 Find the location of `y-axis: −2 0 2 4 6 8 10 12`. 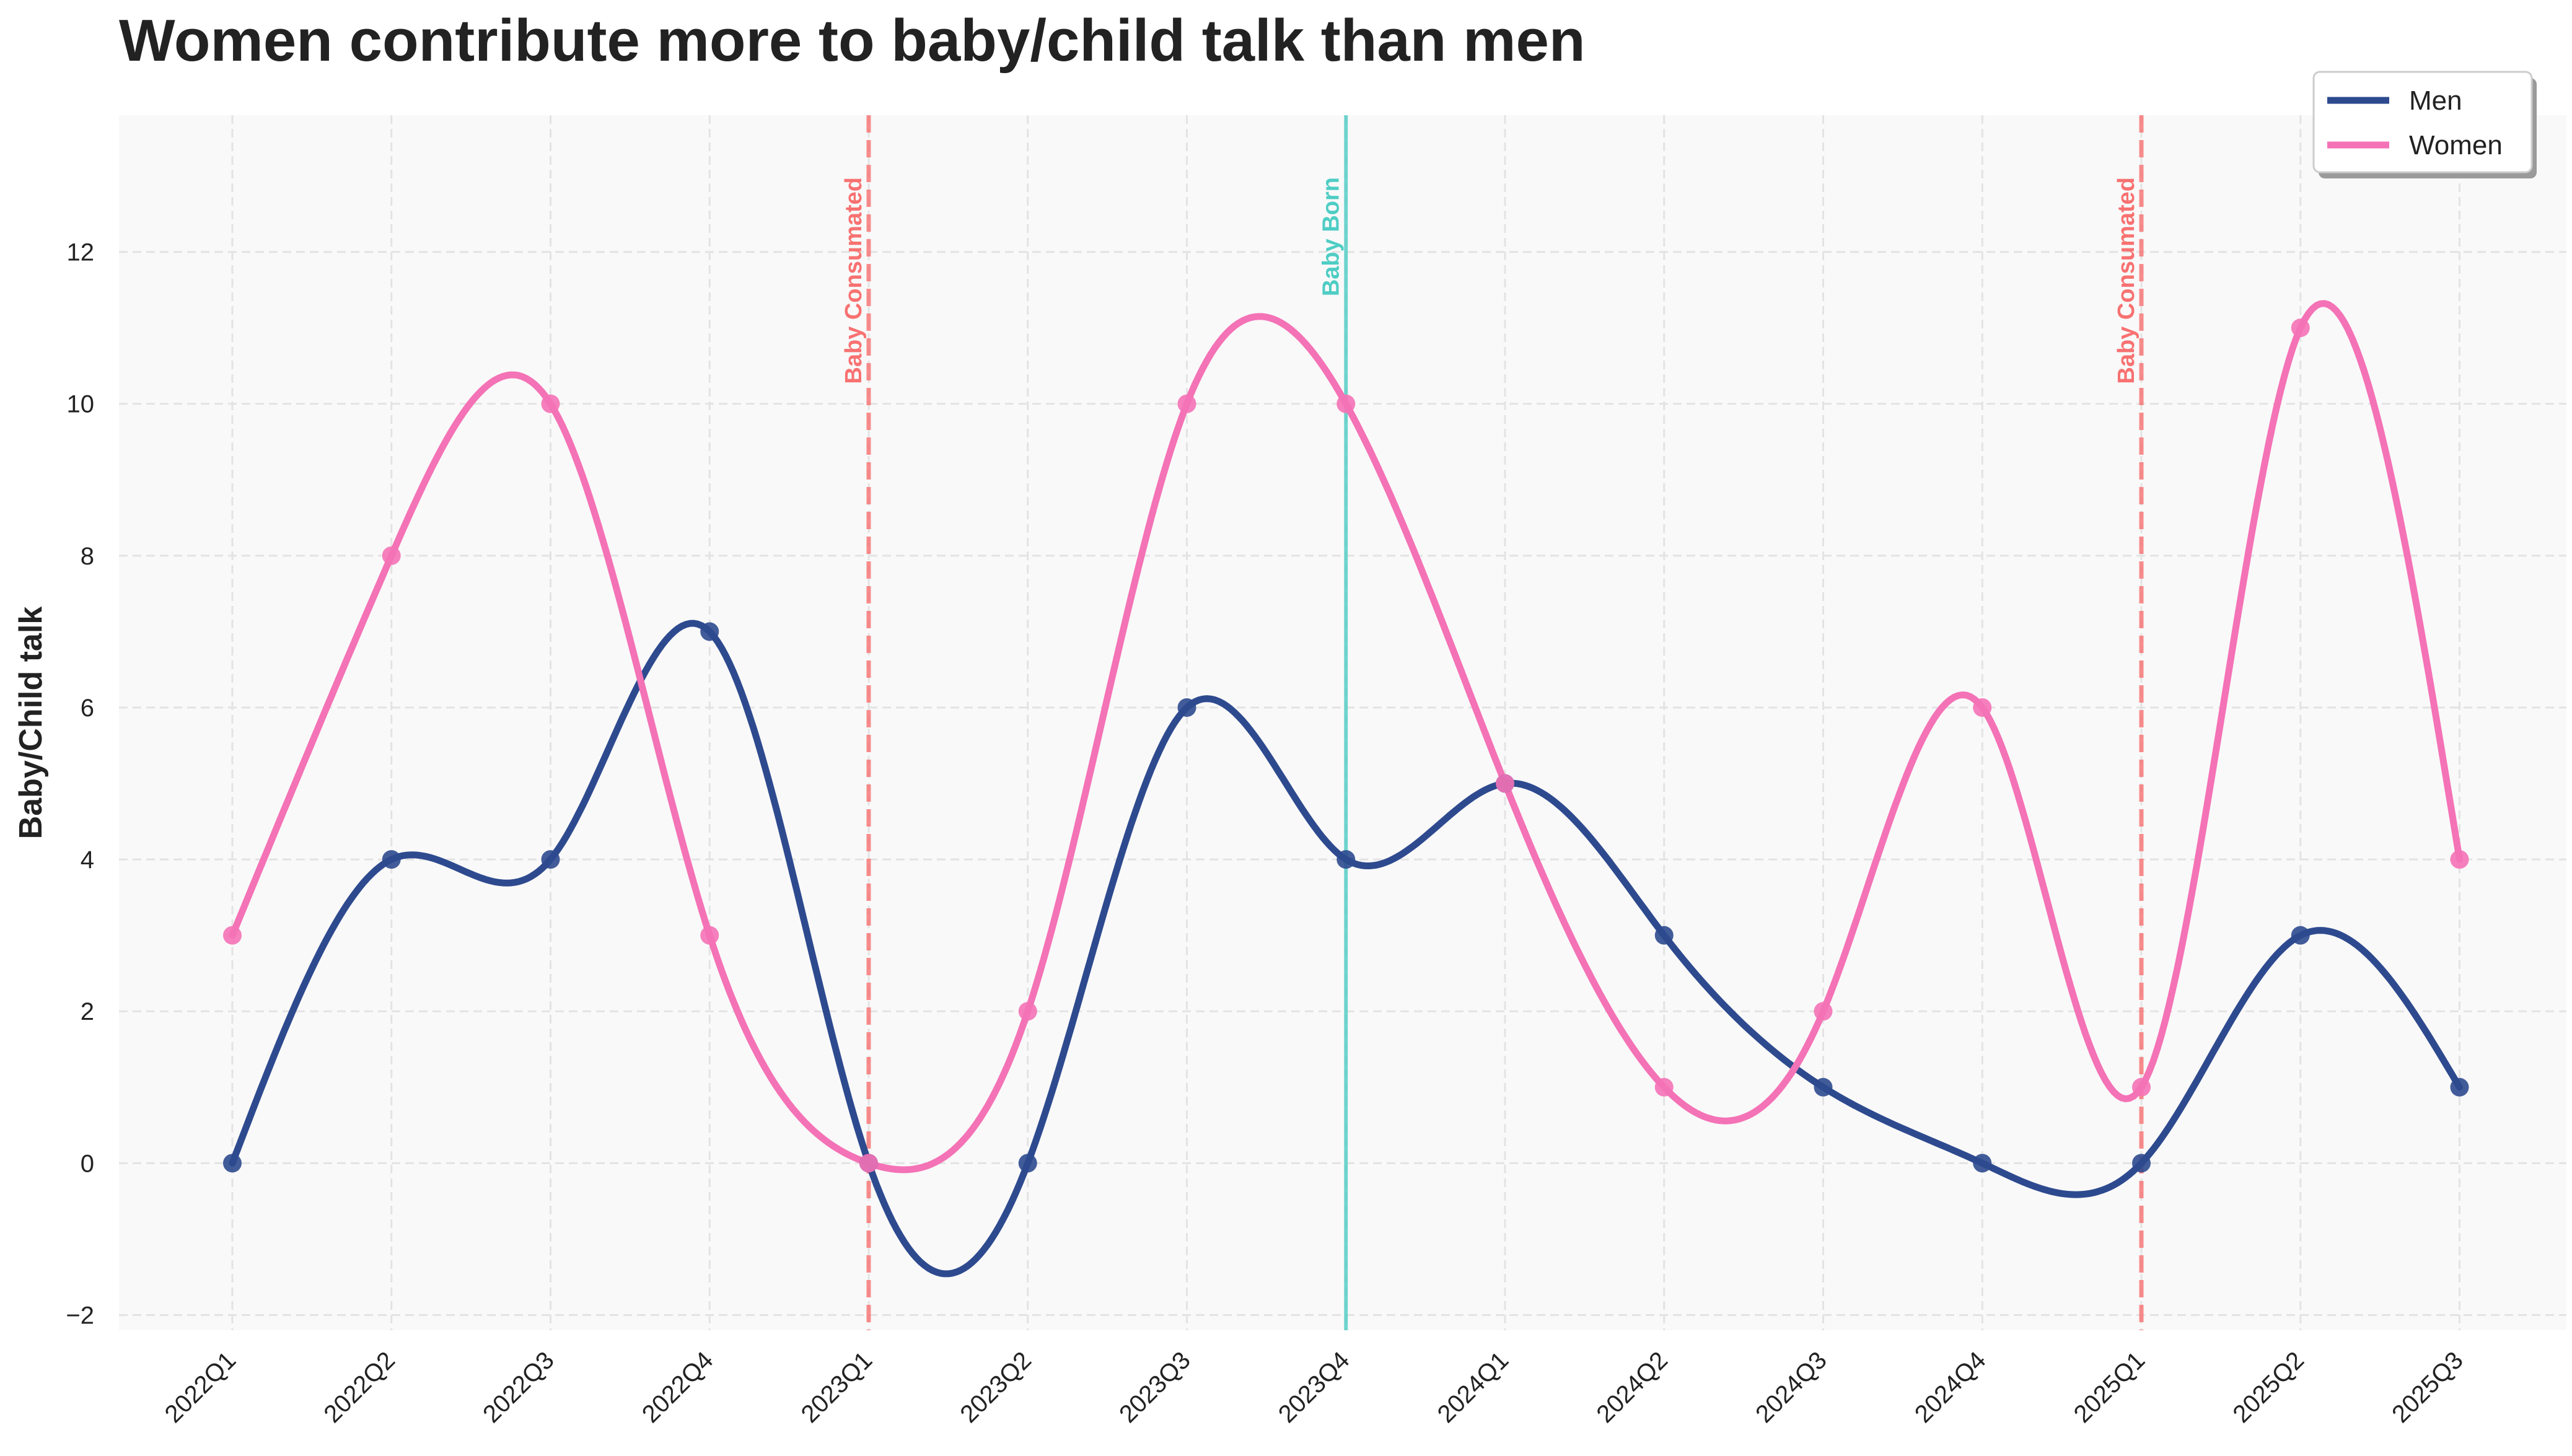

y-axis: −2 0 2 4 6 8 10 12 is located at coordinates (80, 784).